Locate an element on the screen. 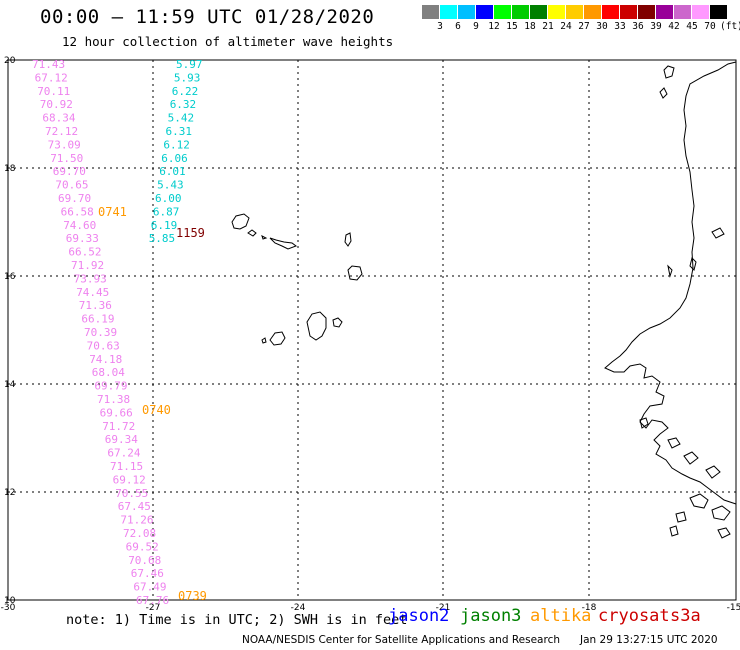  colorbar-label: 9 is located at coordinates (476, 26).